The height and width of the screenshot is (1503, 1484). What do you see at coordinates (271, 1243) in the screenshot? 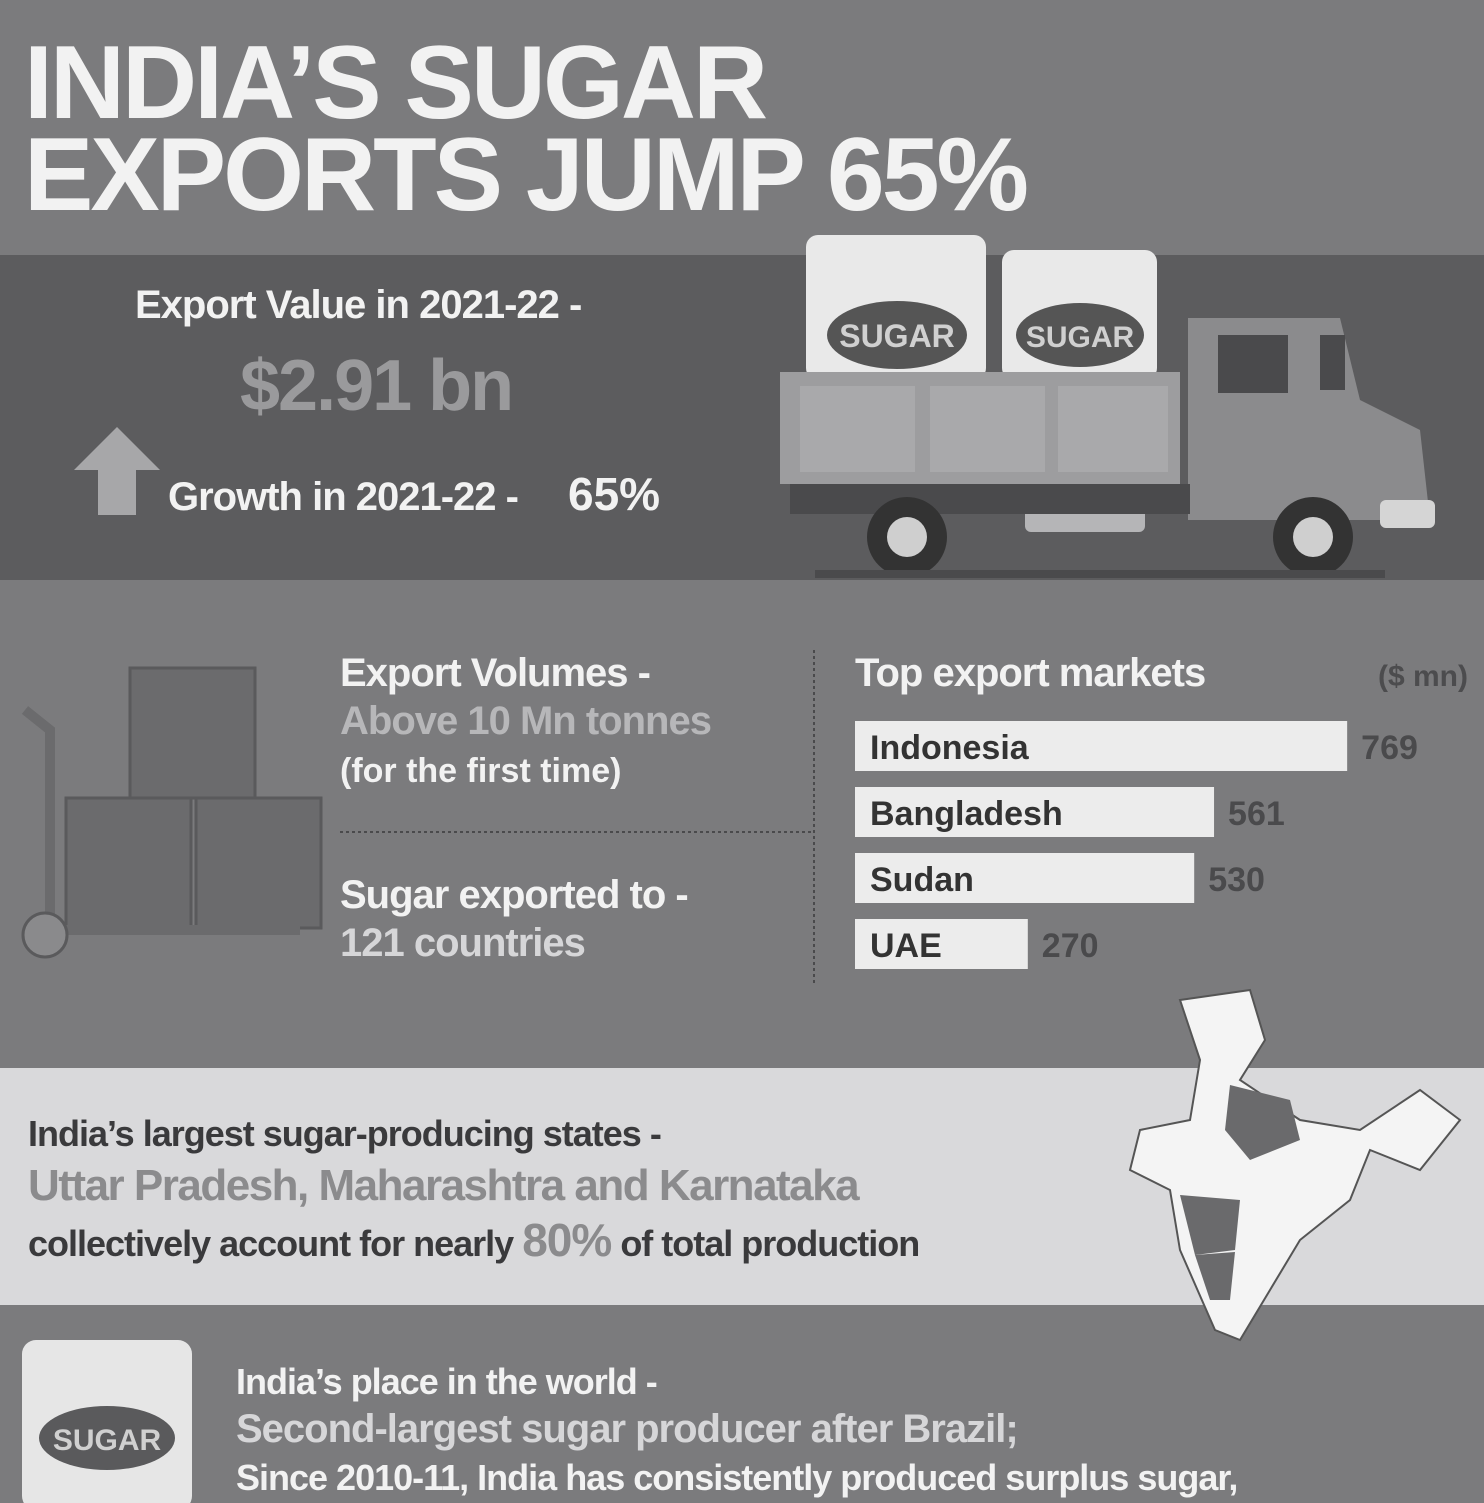
I see `states-text-before: collectively account for nearly` at bounding box center [271, 1243].